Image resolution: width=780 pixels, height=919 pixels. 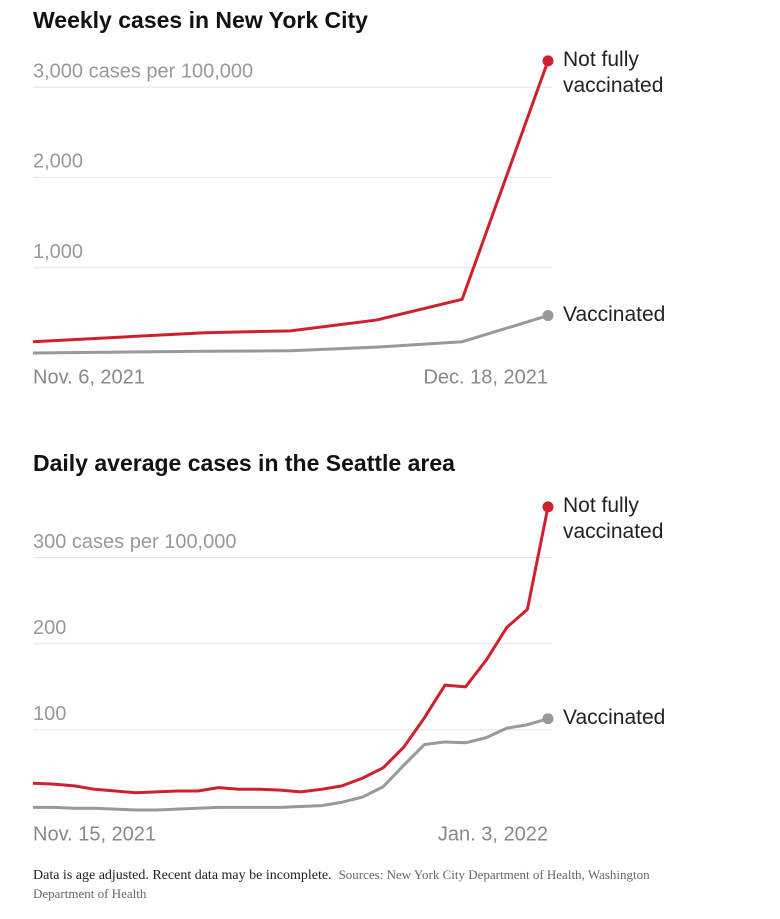 What do you see at coordinates (49, 714) in the screenshot?
I see `y-tick-label: 100` at bounding box center [49, 714].